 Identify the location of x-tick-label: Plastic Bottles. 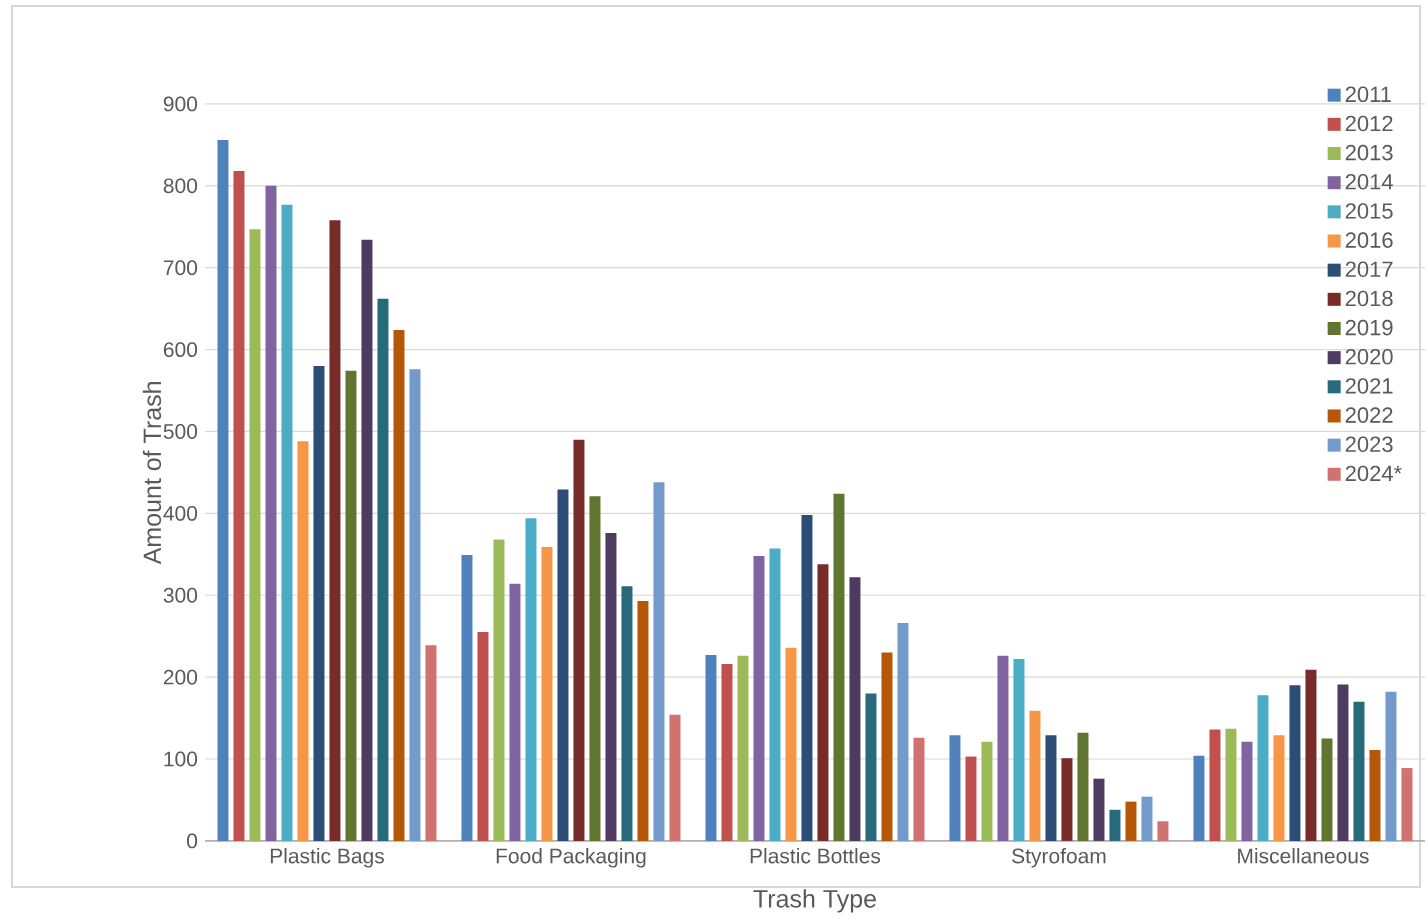
(815, 855).